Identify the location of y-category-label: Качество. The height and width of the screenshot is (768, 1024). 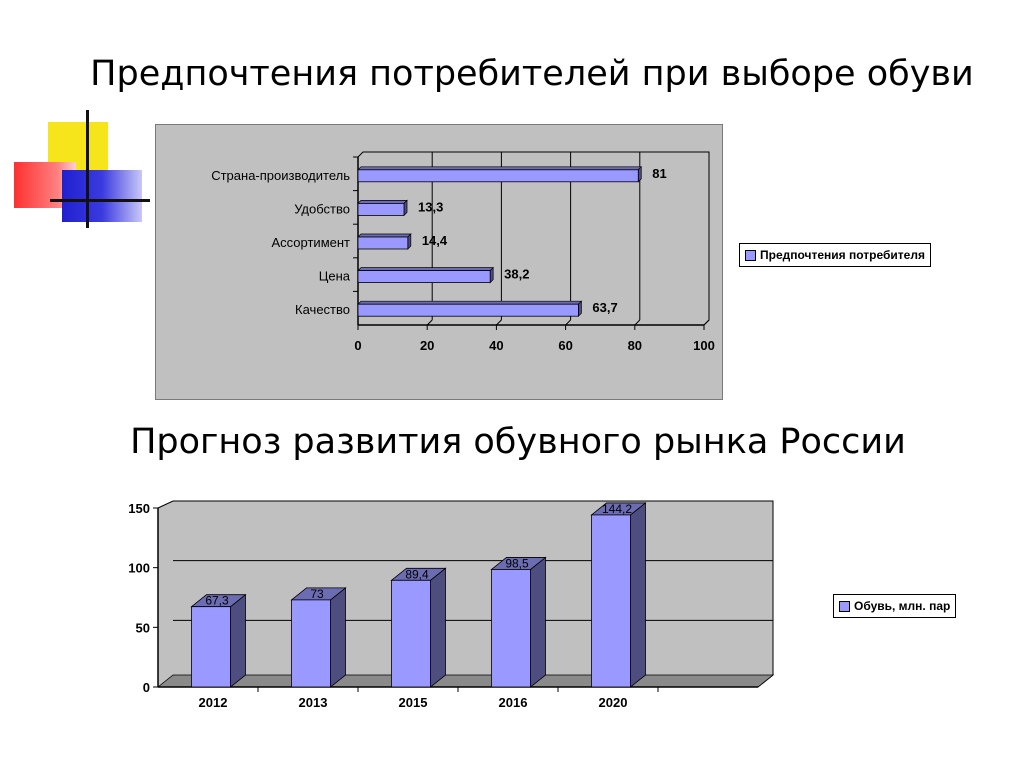
(322, 309).